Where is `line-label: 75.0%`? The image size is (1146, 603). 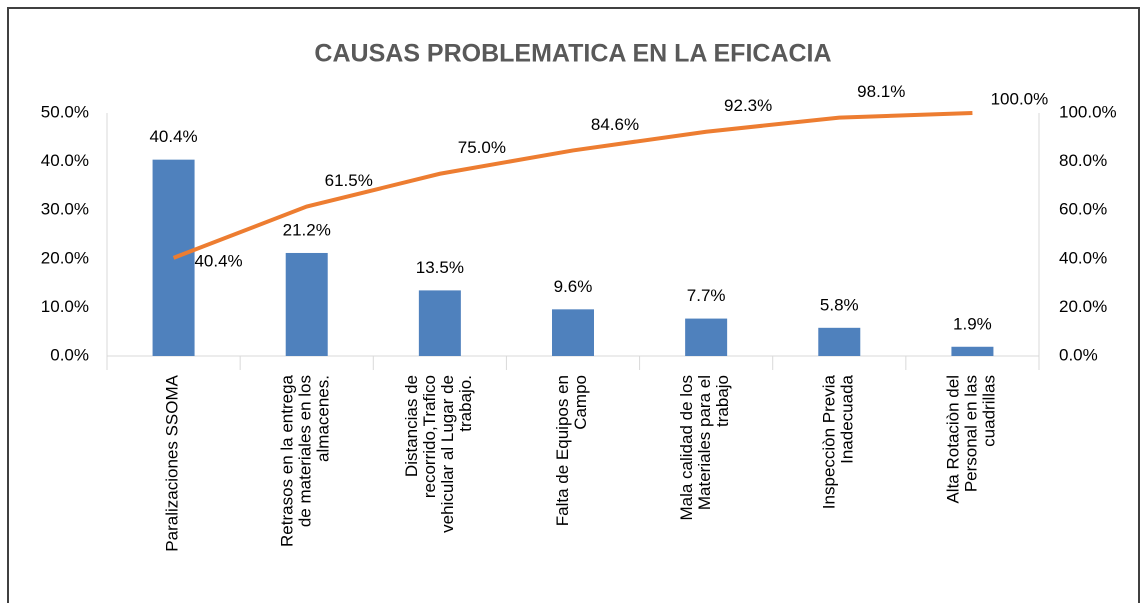 line-label: 75.0% is located at coordinates (482, 147).